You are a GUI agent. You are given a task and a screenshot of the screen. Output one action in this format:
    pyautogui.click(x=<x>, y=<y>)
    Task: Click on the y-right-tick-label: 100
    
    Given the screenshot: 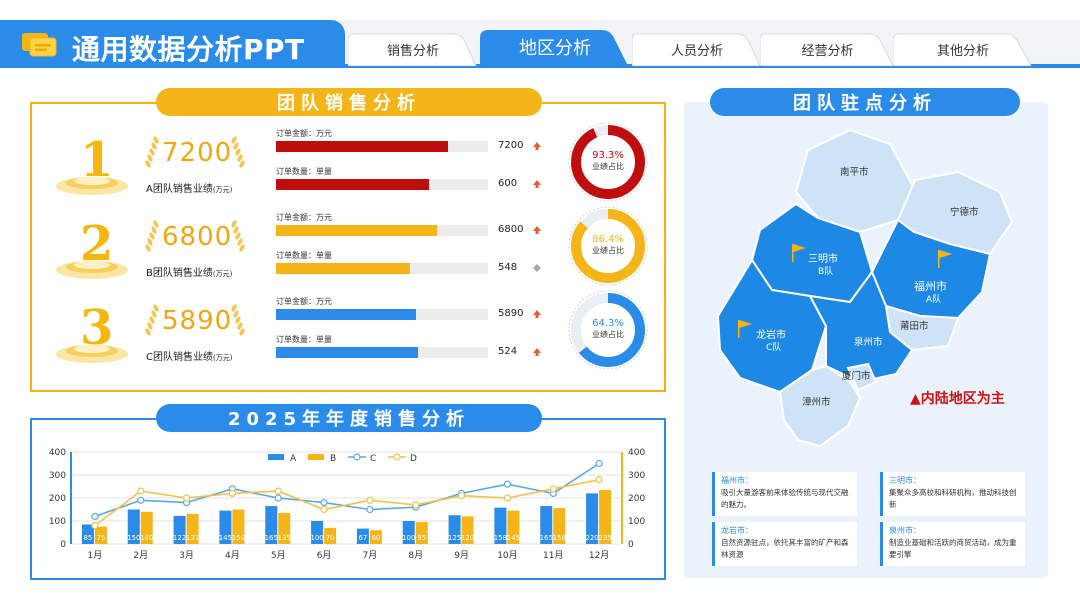 What is the action you would take?
    pyautogui.click(x=636, y=522)
    